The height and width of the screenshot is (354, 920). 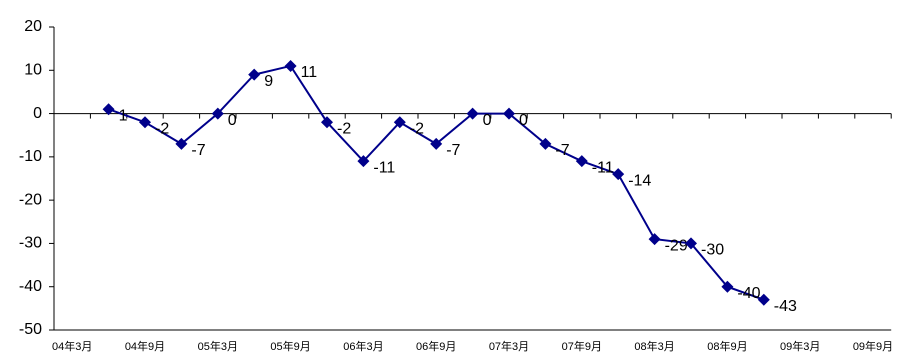 I want to click on data-label: 1, so click(x=123, y=115).